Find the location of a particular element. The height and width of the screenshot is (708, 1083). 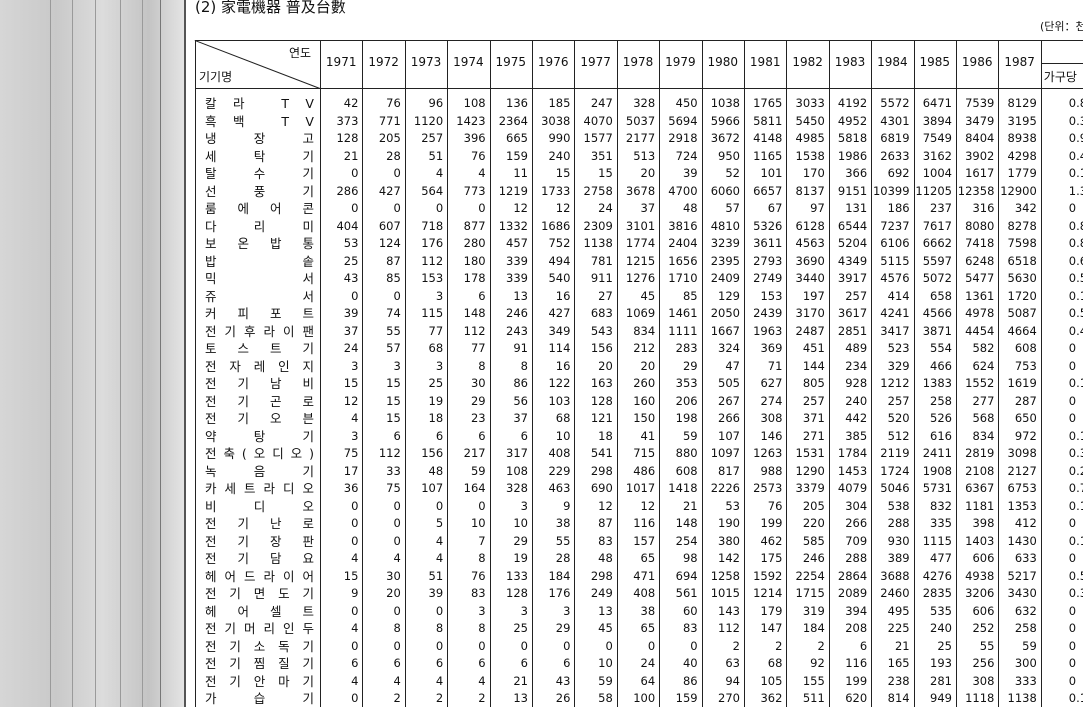

column-rule is located at coordinates (702, 373).